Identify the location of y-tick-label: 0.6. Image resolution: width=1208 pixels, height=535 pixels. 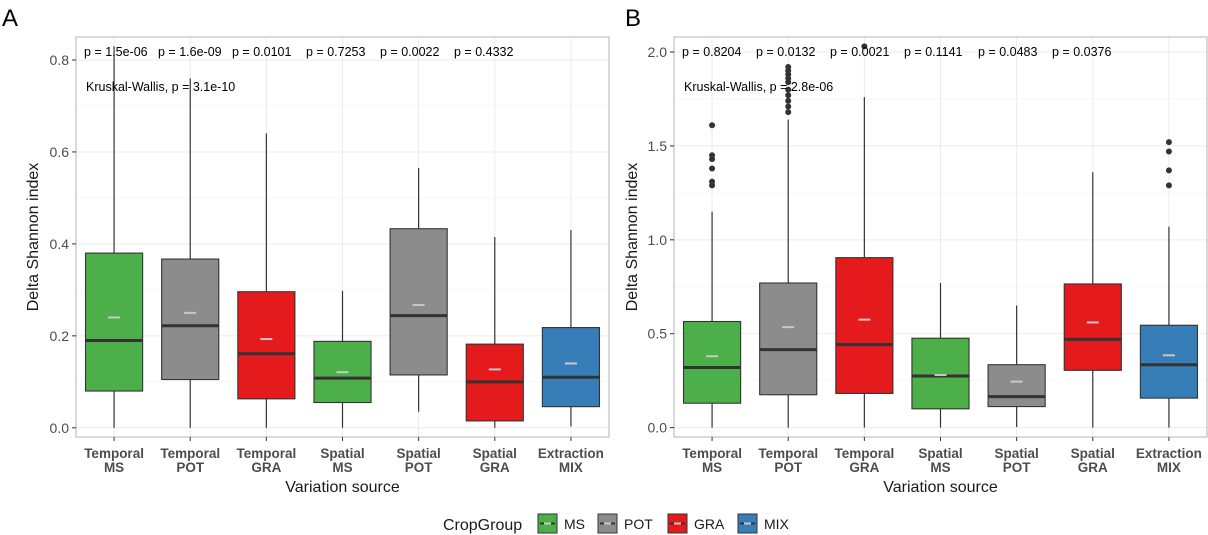
(60, 152).